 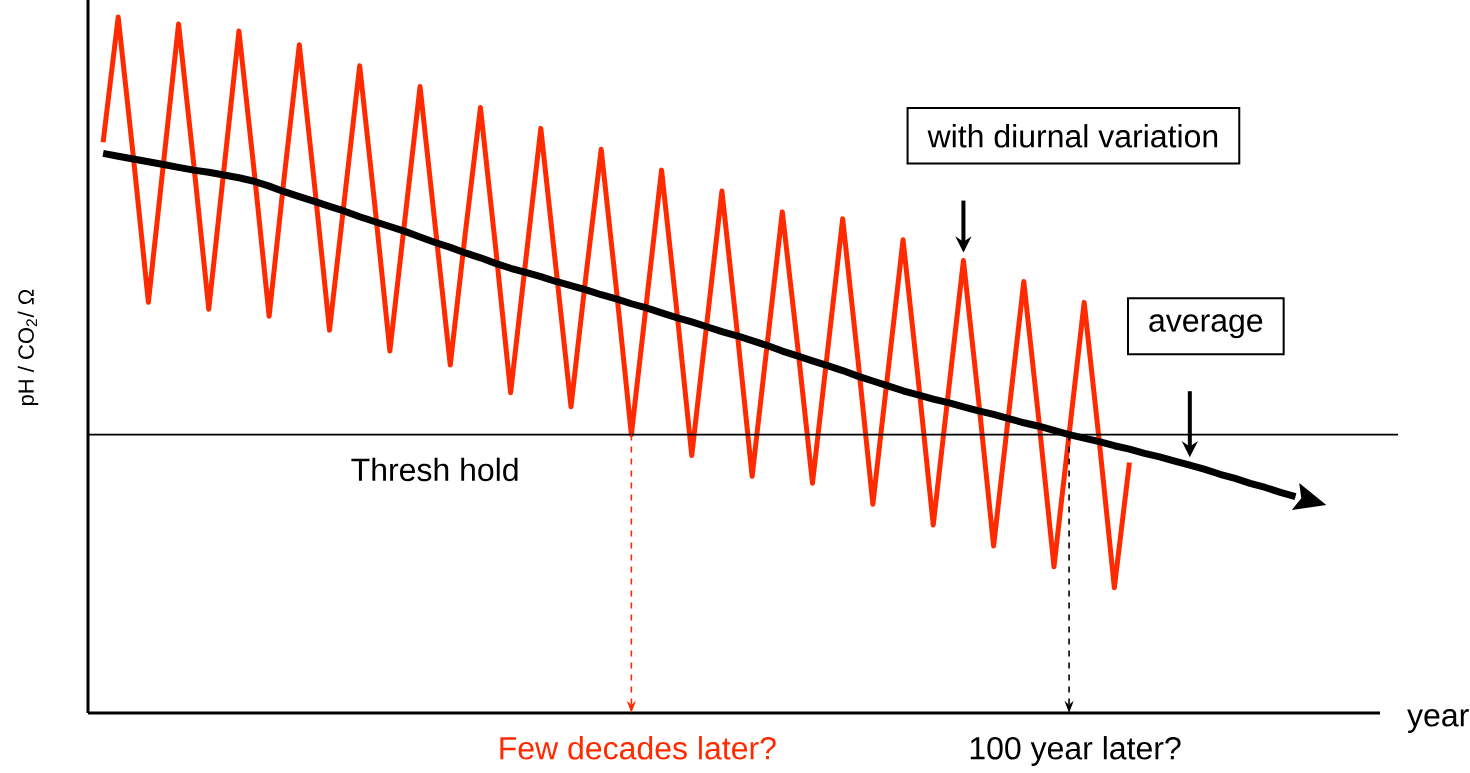 I want to click on annotation: with diurnal variation, so click(x=1072, y=136).